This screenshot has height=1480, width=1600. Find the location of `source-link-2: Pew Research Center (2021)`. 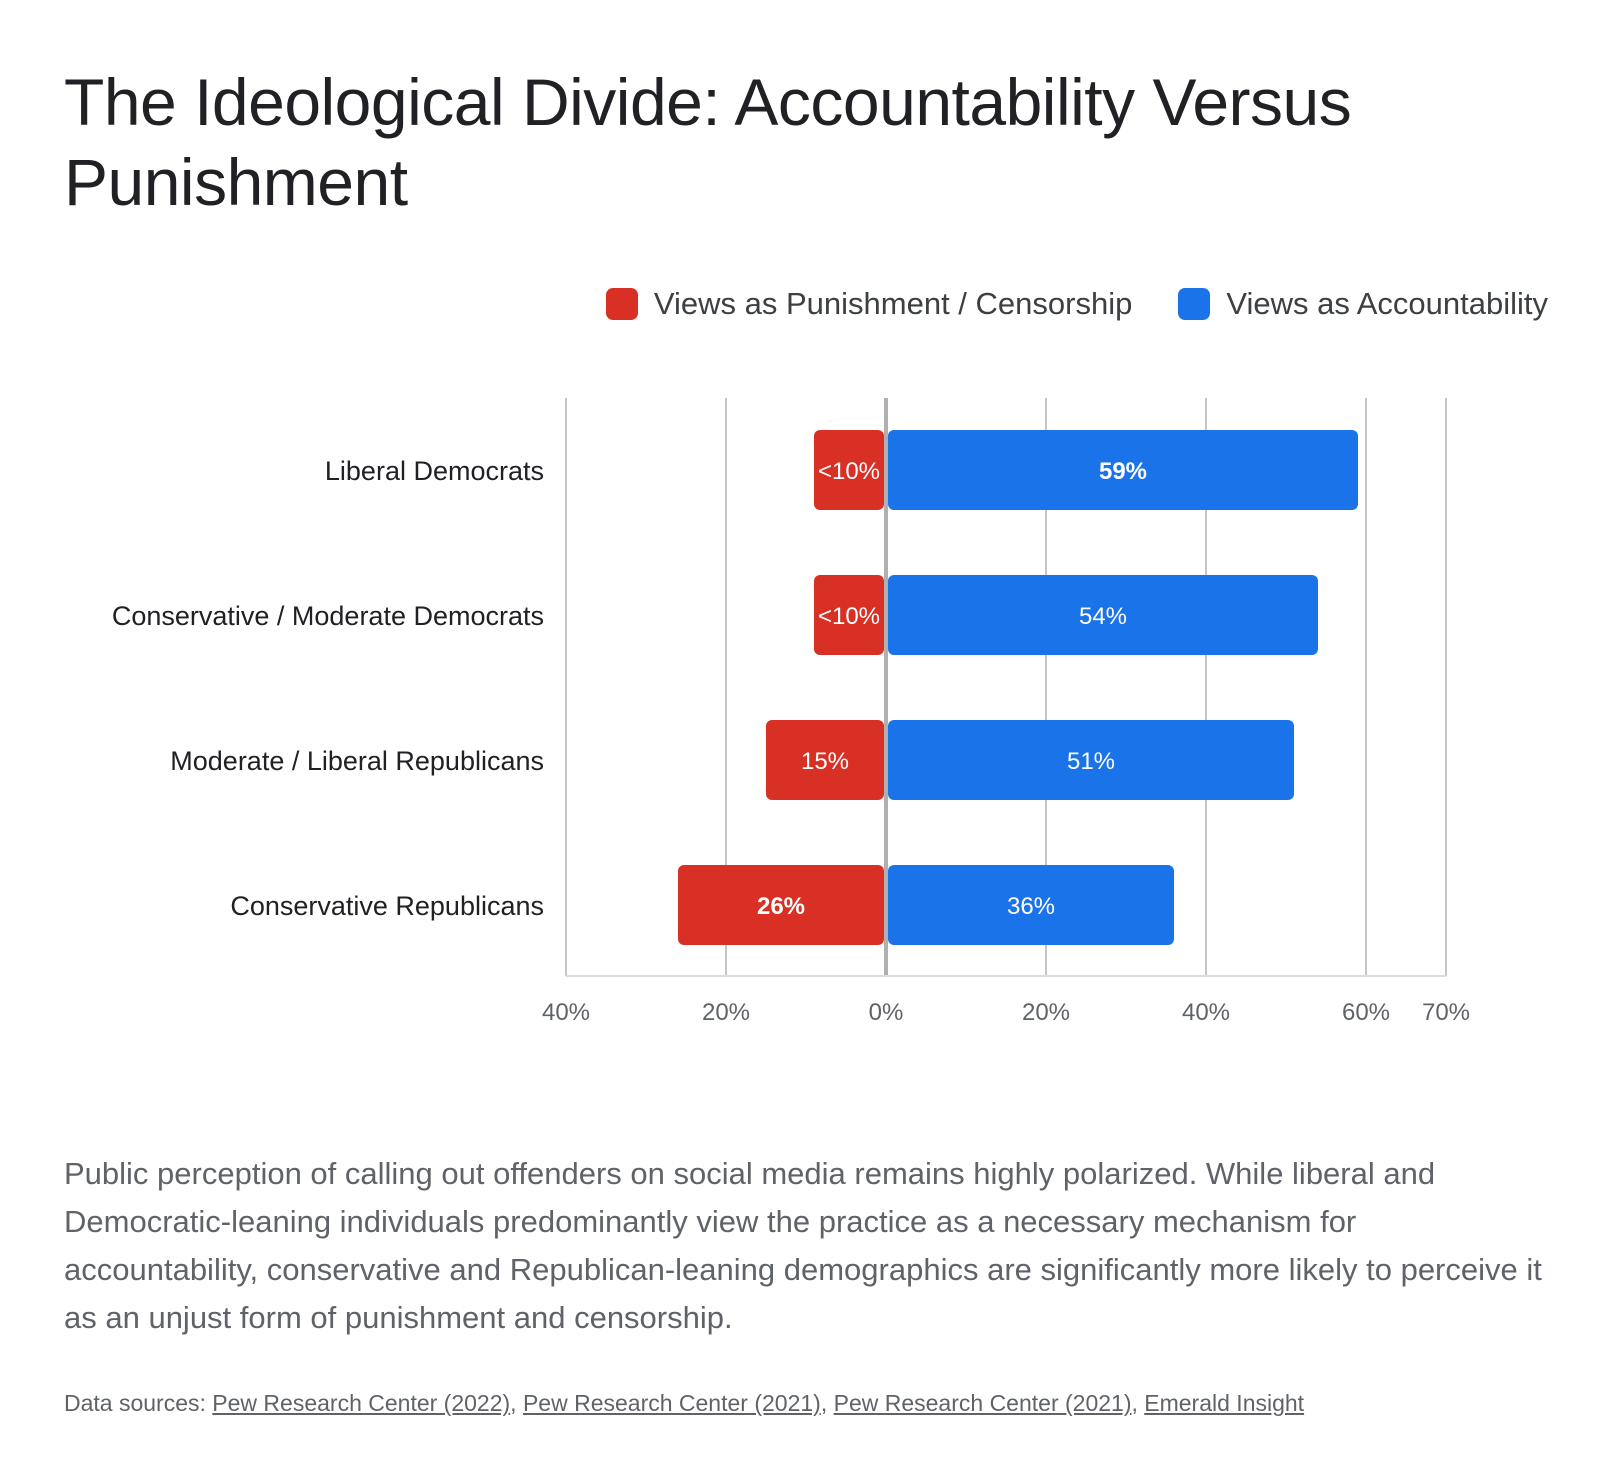

source-link-2: Pew Research Center (2021) is located at coordinates (671, 1403).